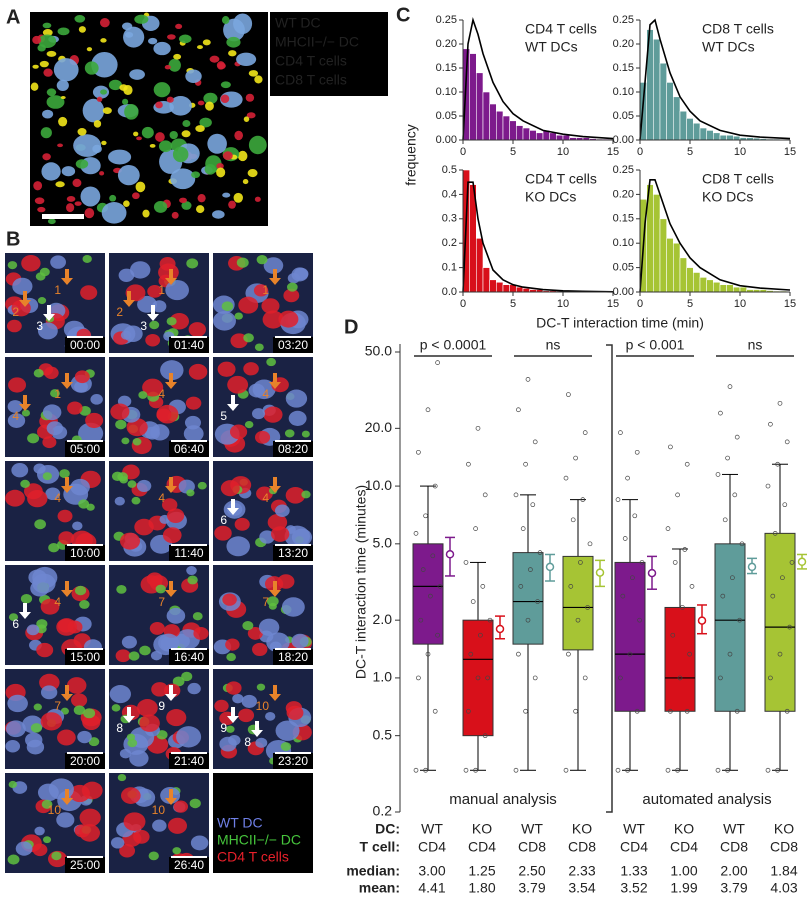 The width and height of the screenshot is (812, 900). I want to click on panel-caption: KO DCs, so click(727, 197).